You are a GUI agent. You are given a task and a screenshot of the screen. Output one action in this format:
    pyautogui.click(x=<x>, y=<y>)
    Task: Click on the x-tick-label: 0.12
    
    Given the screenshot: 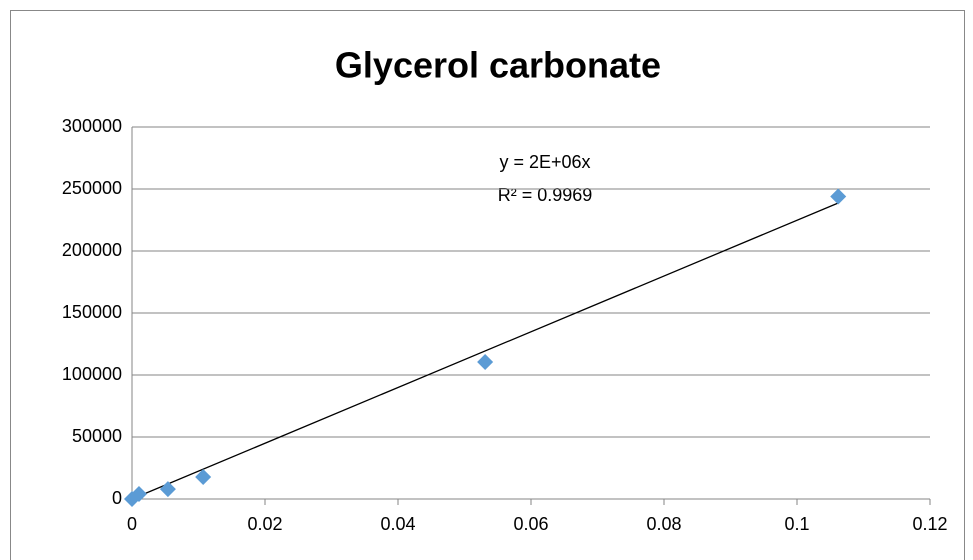 What is the action you would take?
    pyautogui.click(x=929, y=524)
    